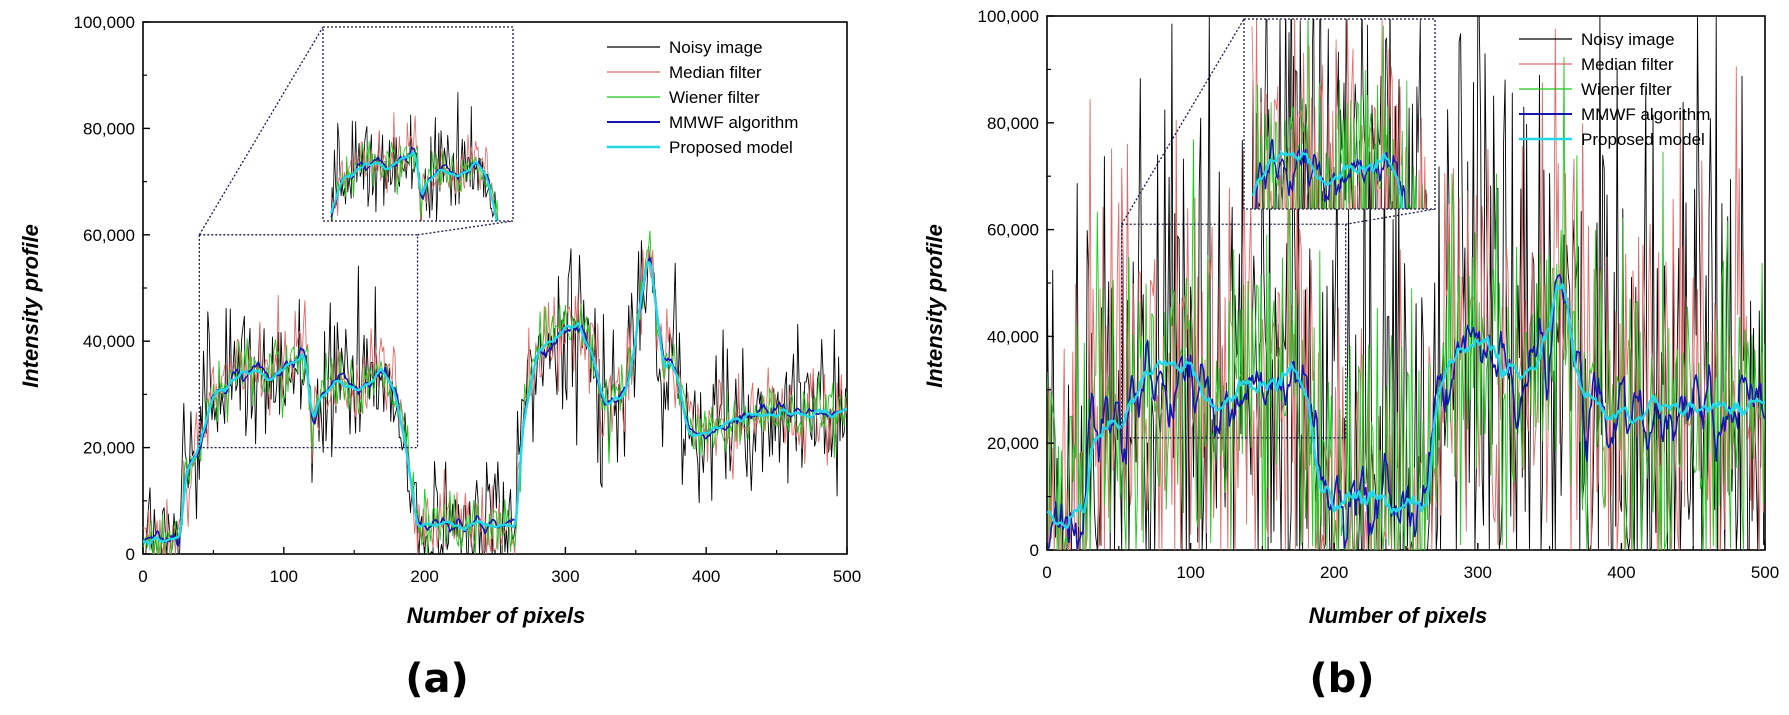 This screenshot has height=715, width=1789. I want to click on inset-border, so click(1339, 114).